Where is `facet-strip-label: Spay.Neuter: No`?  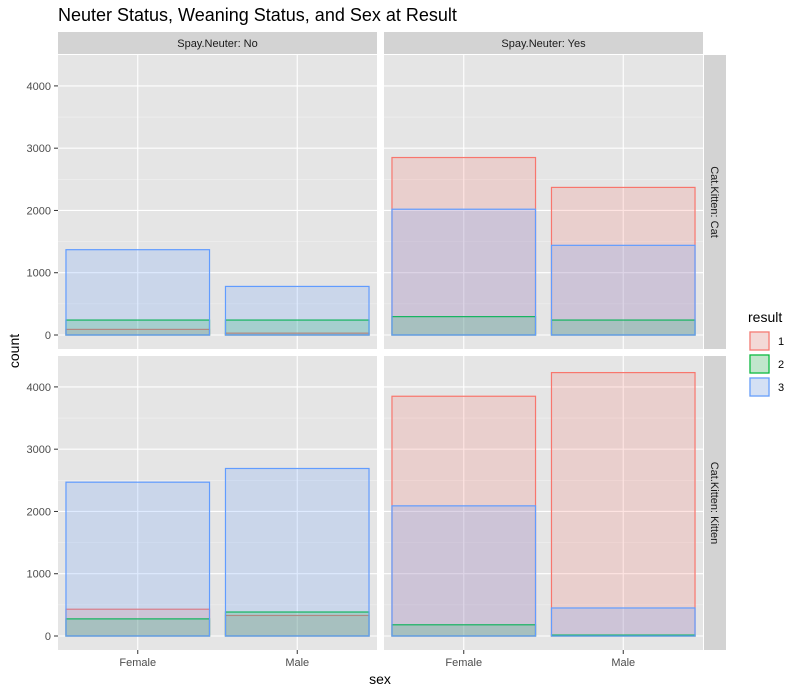
facet-strip-label: Spay.Neuter: No is located at coordinates (217, 44).